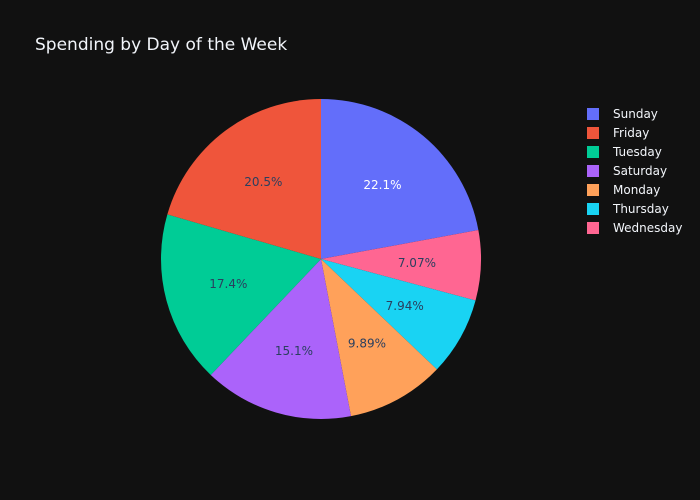 The image size is (700, 500). Describe the element at coordinates (640, 209) in the screenshot. I see `legend-label-thursday: Thursday` at that location.